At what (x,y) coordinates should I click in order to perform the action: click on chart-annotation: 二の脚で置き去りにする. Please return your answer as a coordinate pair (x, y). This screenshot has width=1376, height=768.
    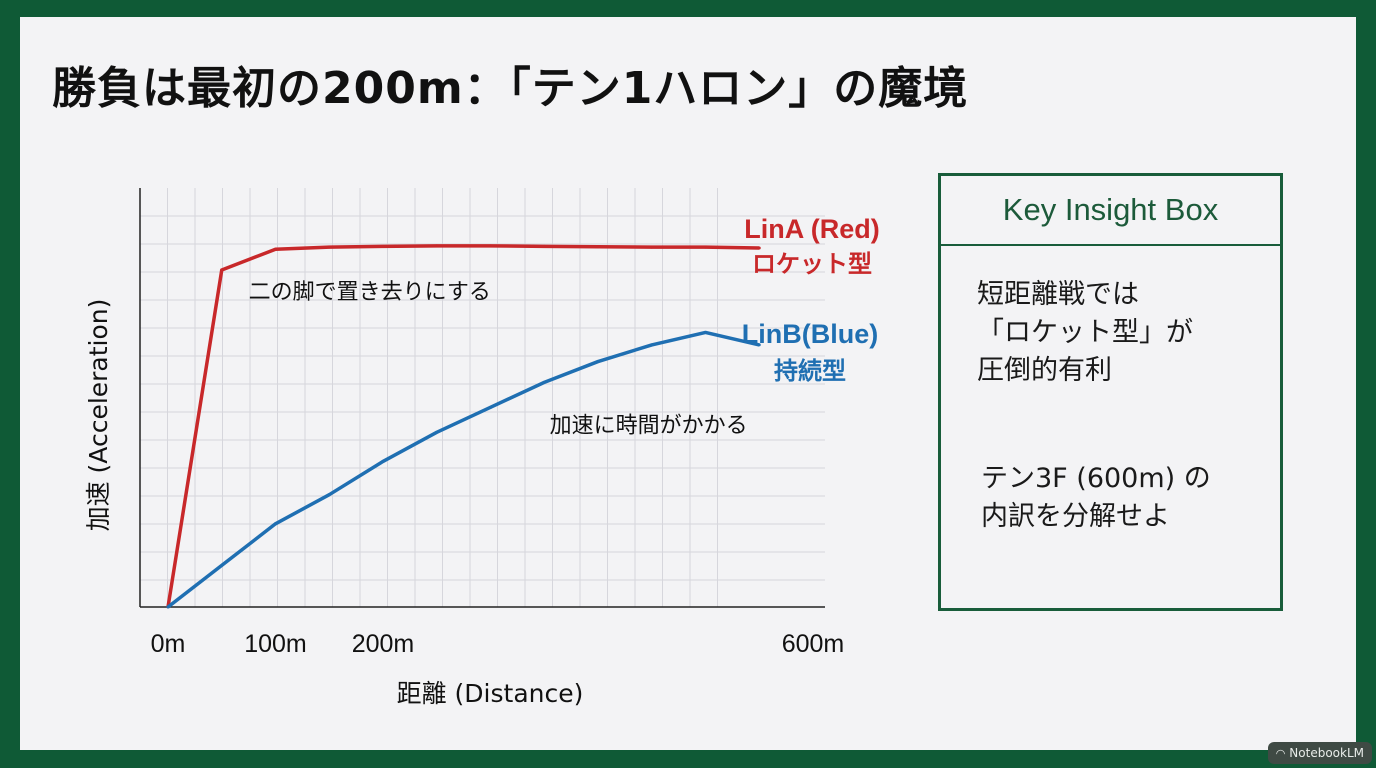
    Looking at the image, I should click on (370, 292).